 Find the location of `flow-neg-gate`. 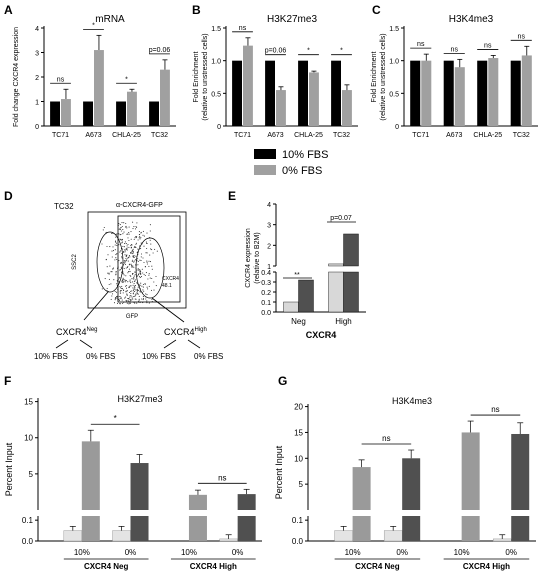

flow-neg-gate is located at coordinates (110, 262).